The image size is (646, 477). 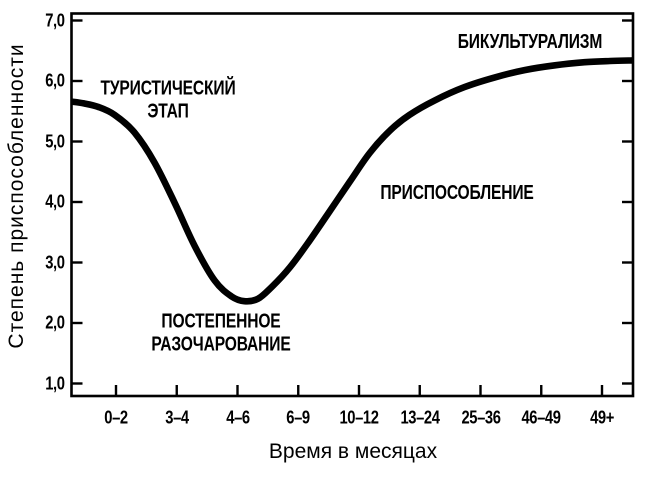 I want to click on annotation-gradual-disappointment: ПОСТЕПЕННОЕ РАЗОЧАРОВАНИЕ, so click(x=220, y=333).